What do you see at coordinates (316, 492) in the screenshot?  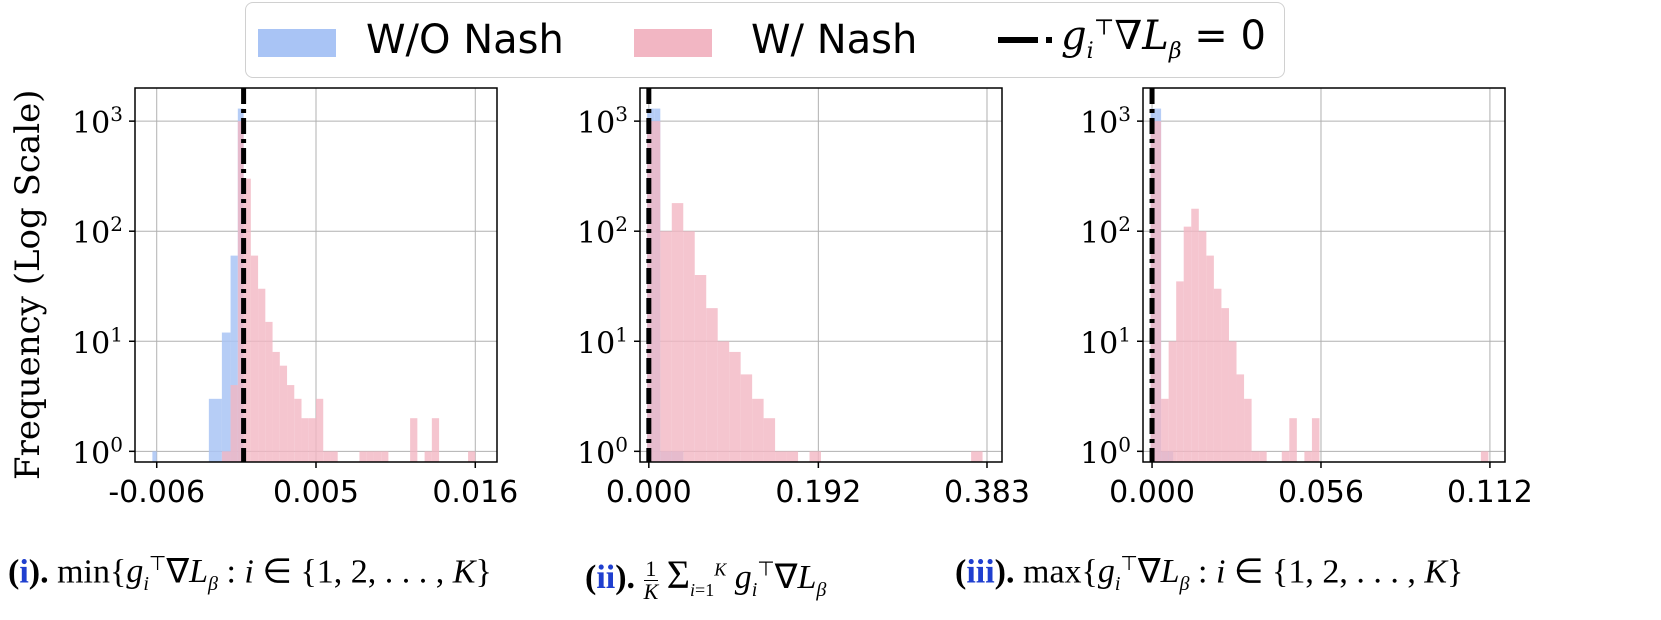 I see `x-tick-label: 0.005` at bounding box center [316, 492].